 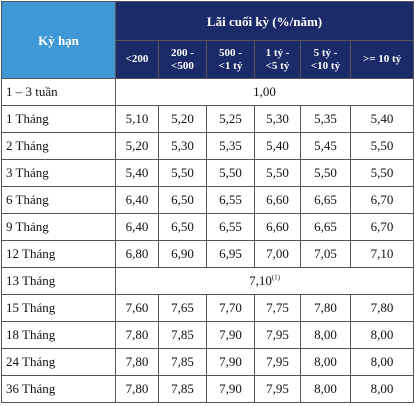 What do you see at coordinates (382, 254) in the screenshot?
I see `rate-cell: 7,10` at bounding box center [382, 254].